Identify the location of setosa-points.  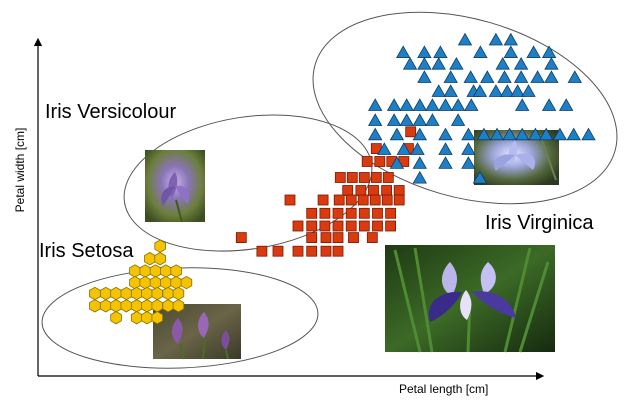
(141, 282).